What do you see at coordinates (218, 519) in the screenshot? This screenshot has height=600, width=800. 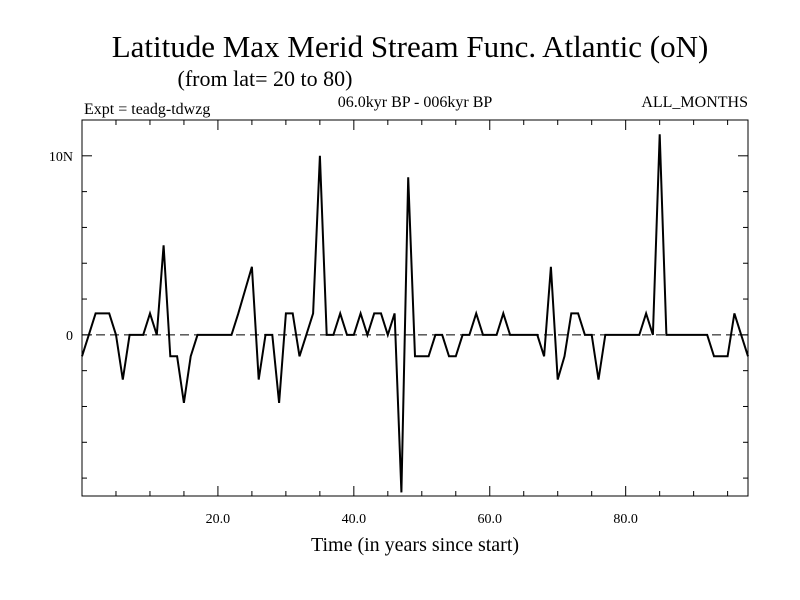 I see `x-tick-label: 20.0` at bounding box center [218, 519].